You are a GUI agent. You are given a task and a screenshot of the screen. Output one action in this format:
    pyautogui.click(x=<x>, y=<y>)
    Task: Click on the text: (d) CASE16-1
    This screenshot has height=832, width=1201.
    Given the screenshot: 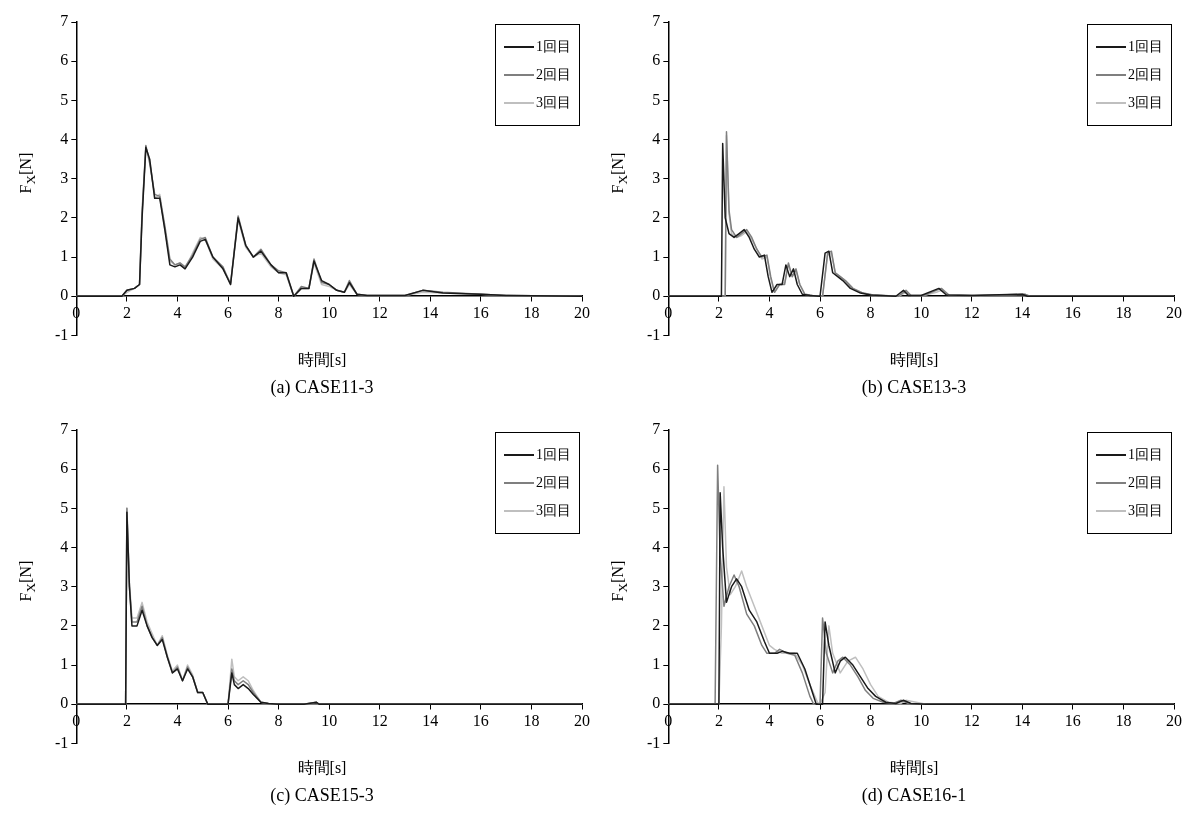 What is the action you would take?
    pyautogui.click(x=914, y=795)
    